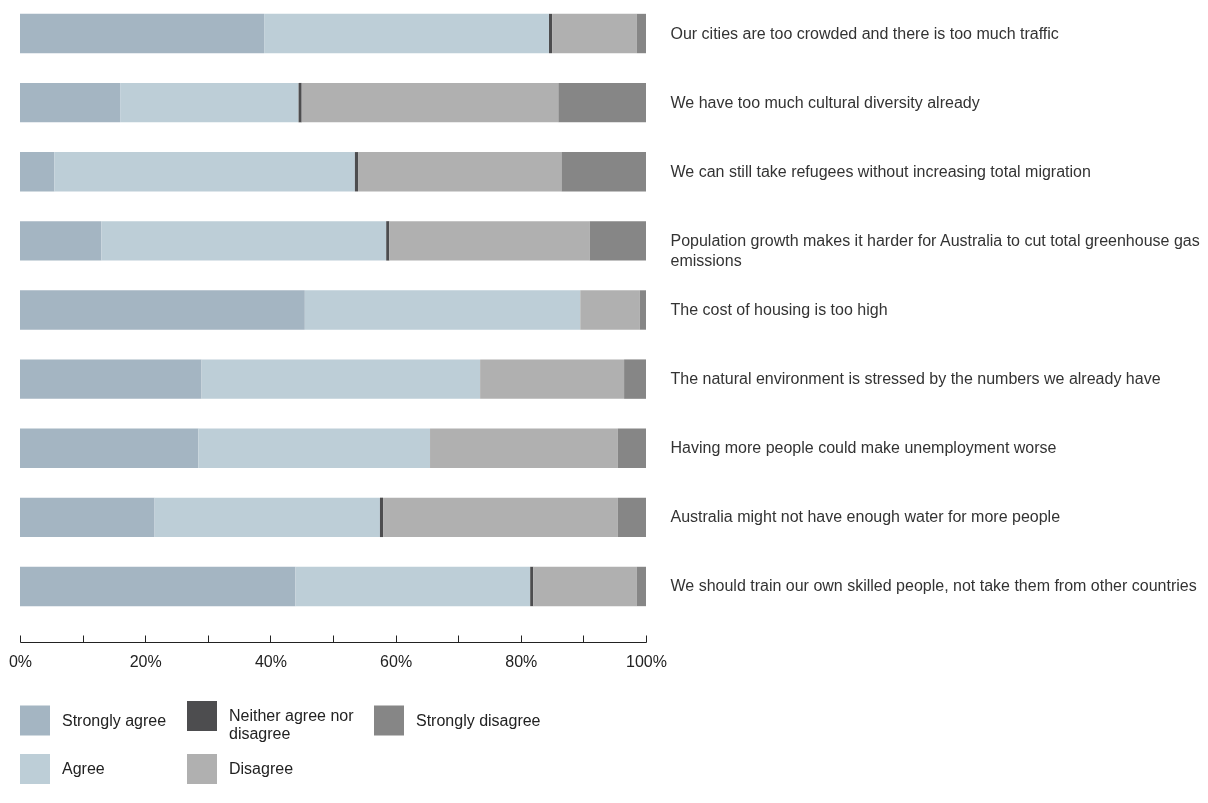 This screenshot has height=803, width=1208. I want to click on y-tick-label: We can still take refugees without increasing total migration, so click(880, 171).